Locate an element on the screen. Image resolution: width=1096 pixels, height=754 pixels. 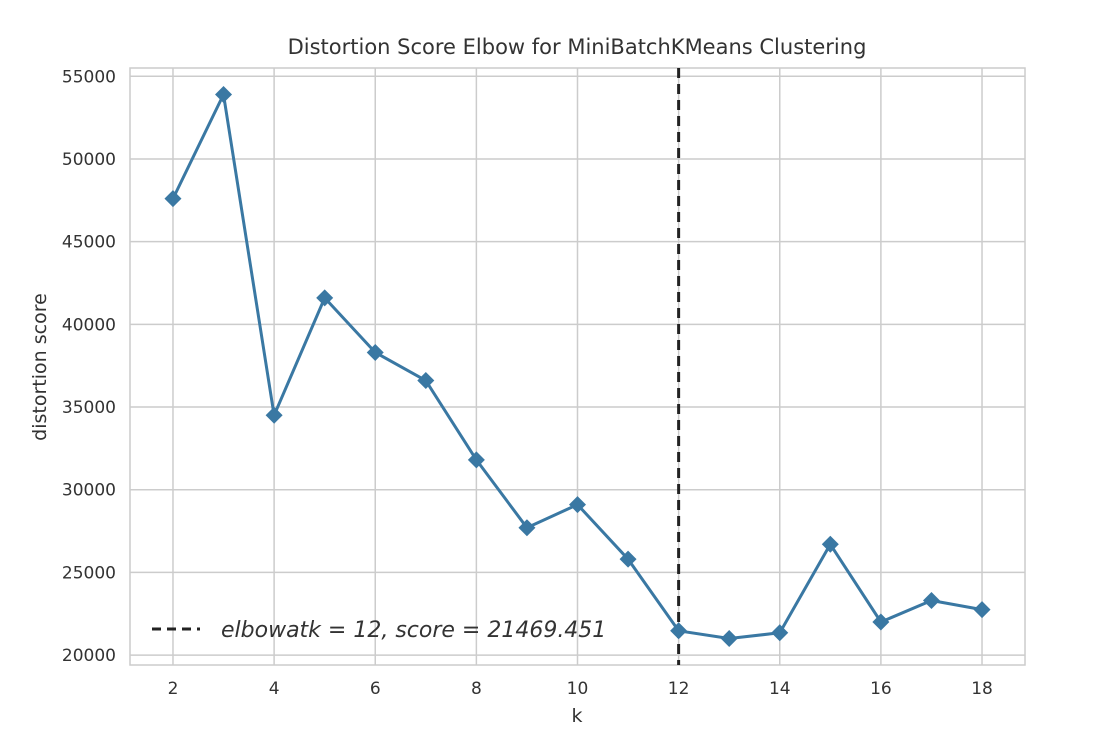
y-tick-label: 40000 is located at coordinates (89, 325).